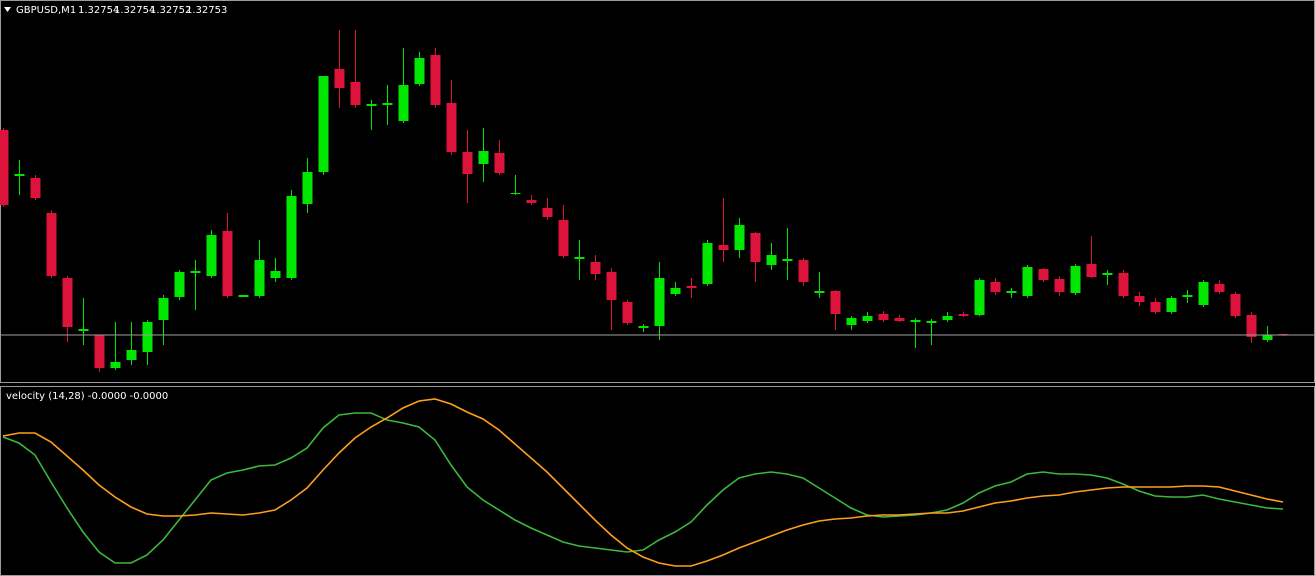 This screenshot has width=1315, height=576. What do you see at coordinates (98, 10) in the screenshot?
I see `ohlc-open: 1.32754` at bounding box center [98, 10].